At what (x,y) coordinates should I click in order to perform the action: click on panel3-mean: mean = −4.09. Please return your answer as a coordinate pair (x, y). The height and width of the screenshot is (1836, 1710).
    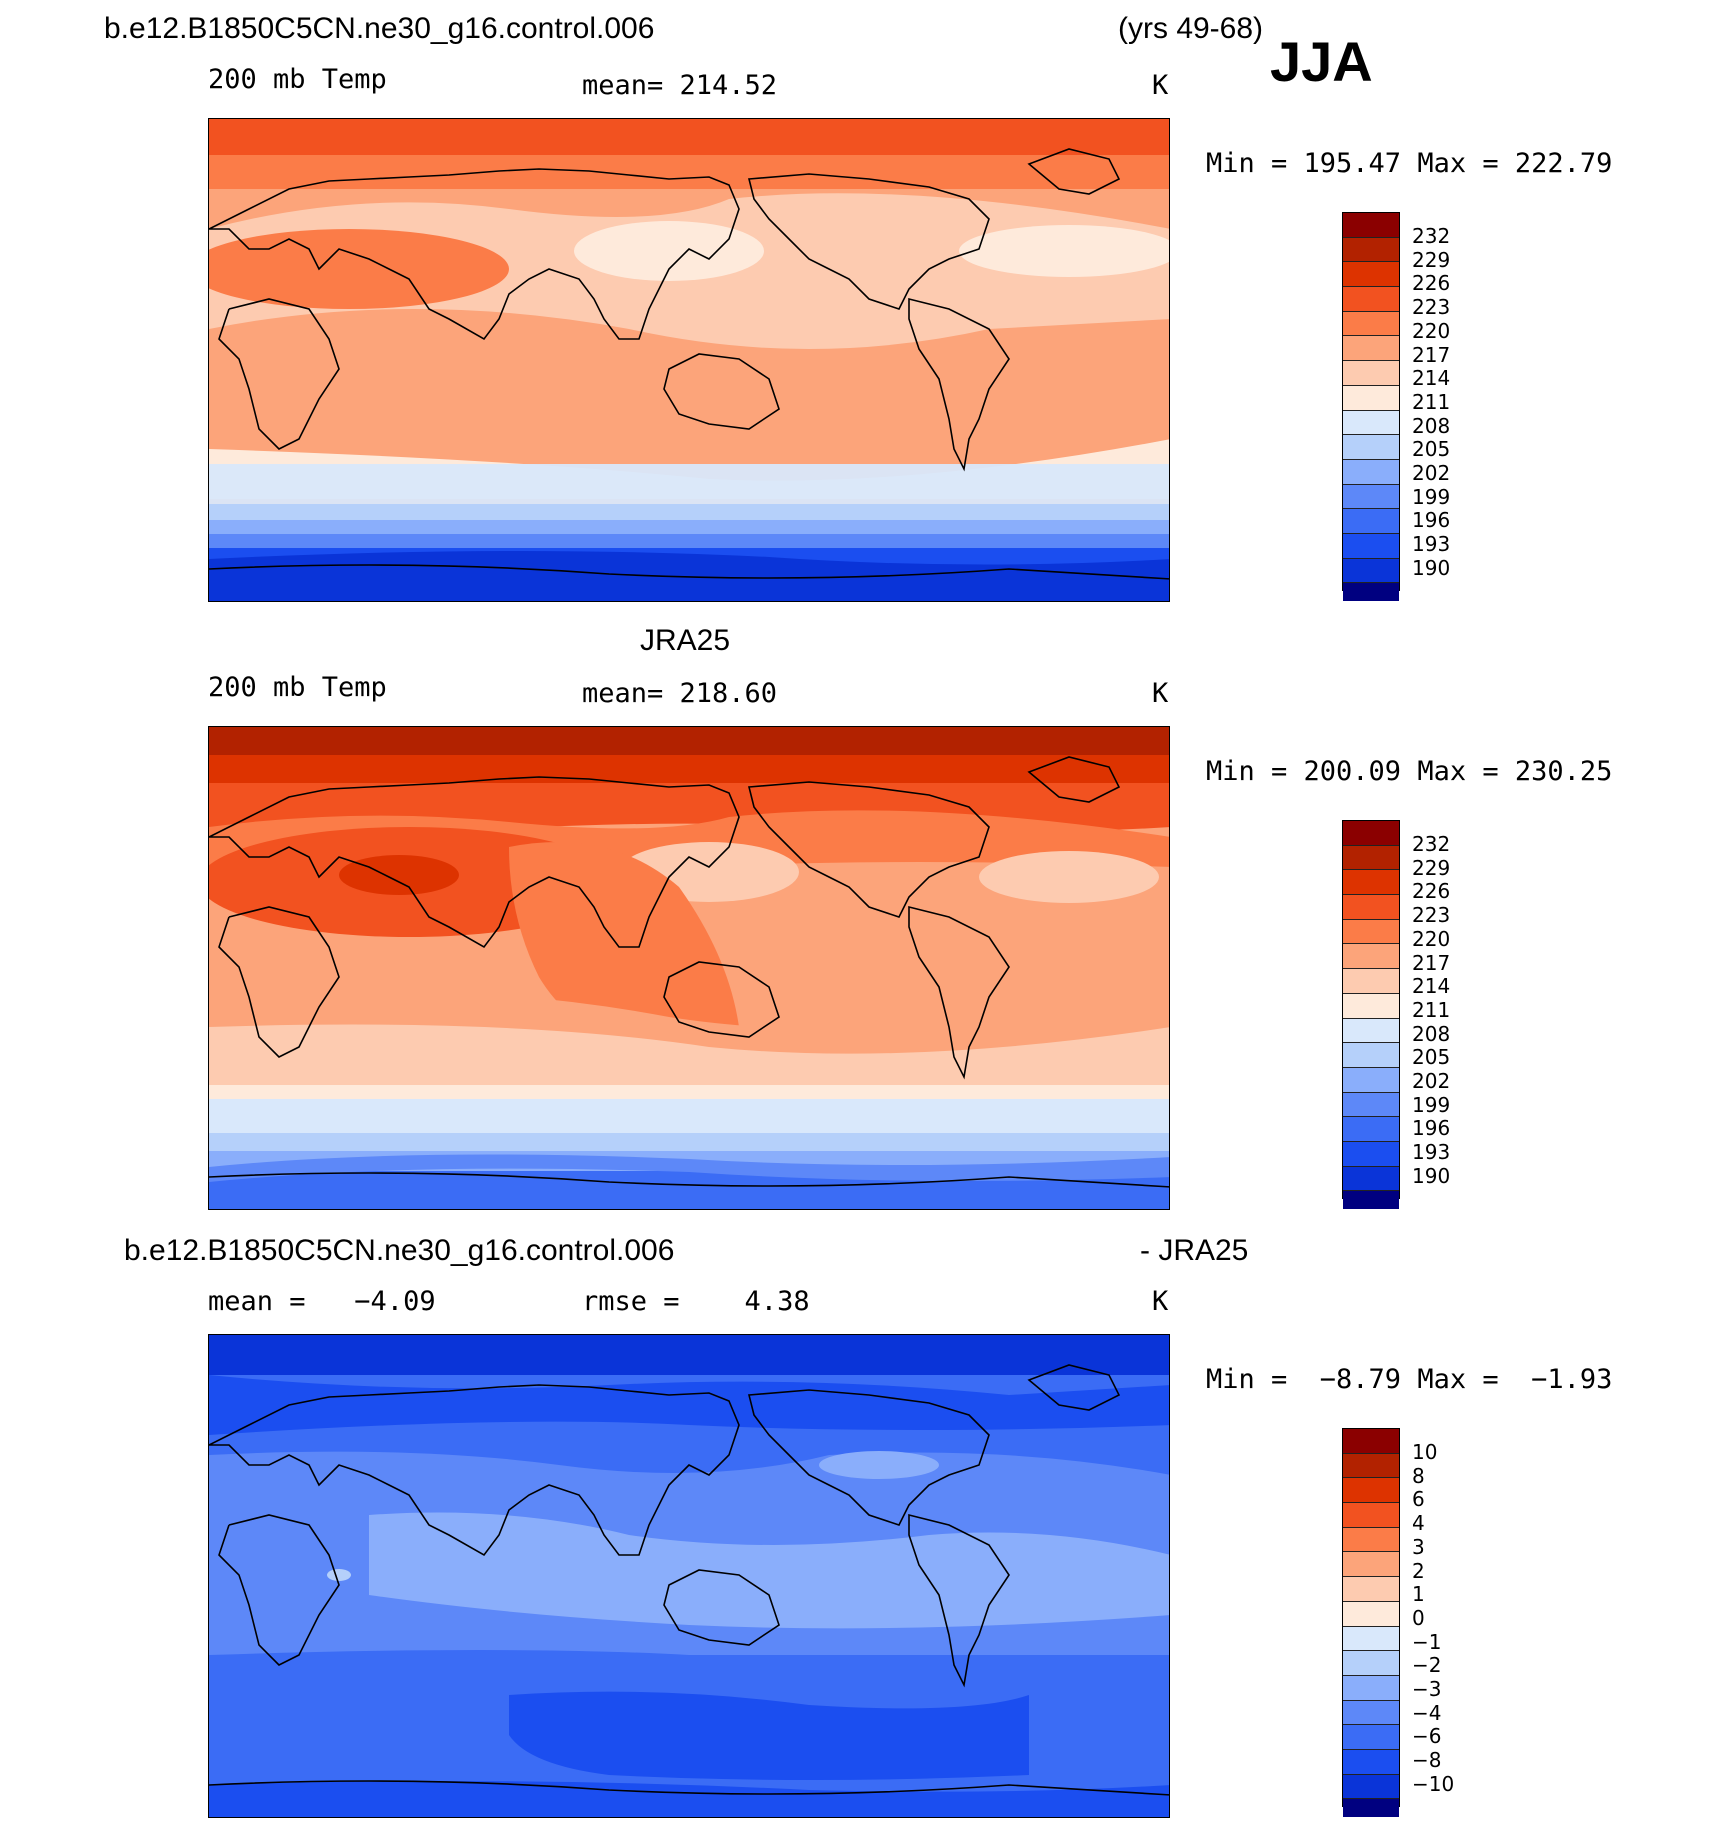
    Looking at the image, I should click on (322, 1301).